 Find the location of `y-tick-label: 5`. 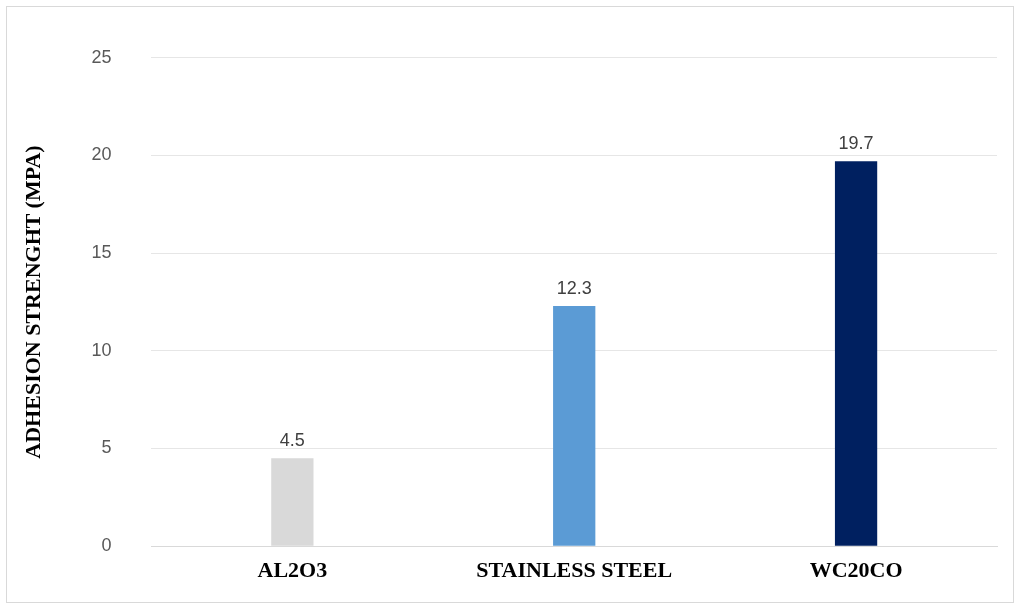

y-tick-label: 5 is located at coordinates (106, 447).